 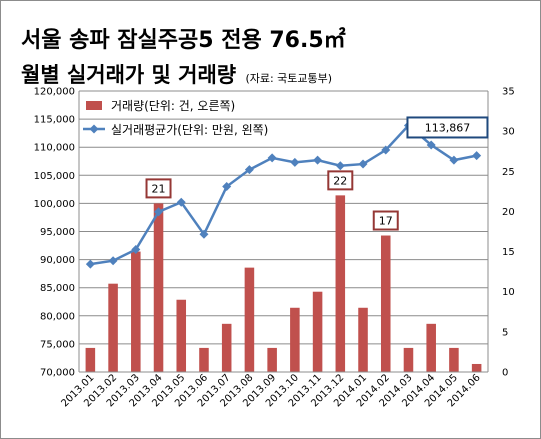 I want to click on left-tick-label: 80,000, so click(x=57, y=316).